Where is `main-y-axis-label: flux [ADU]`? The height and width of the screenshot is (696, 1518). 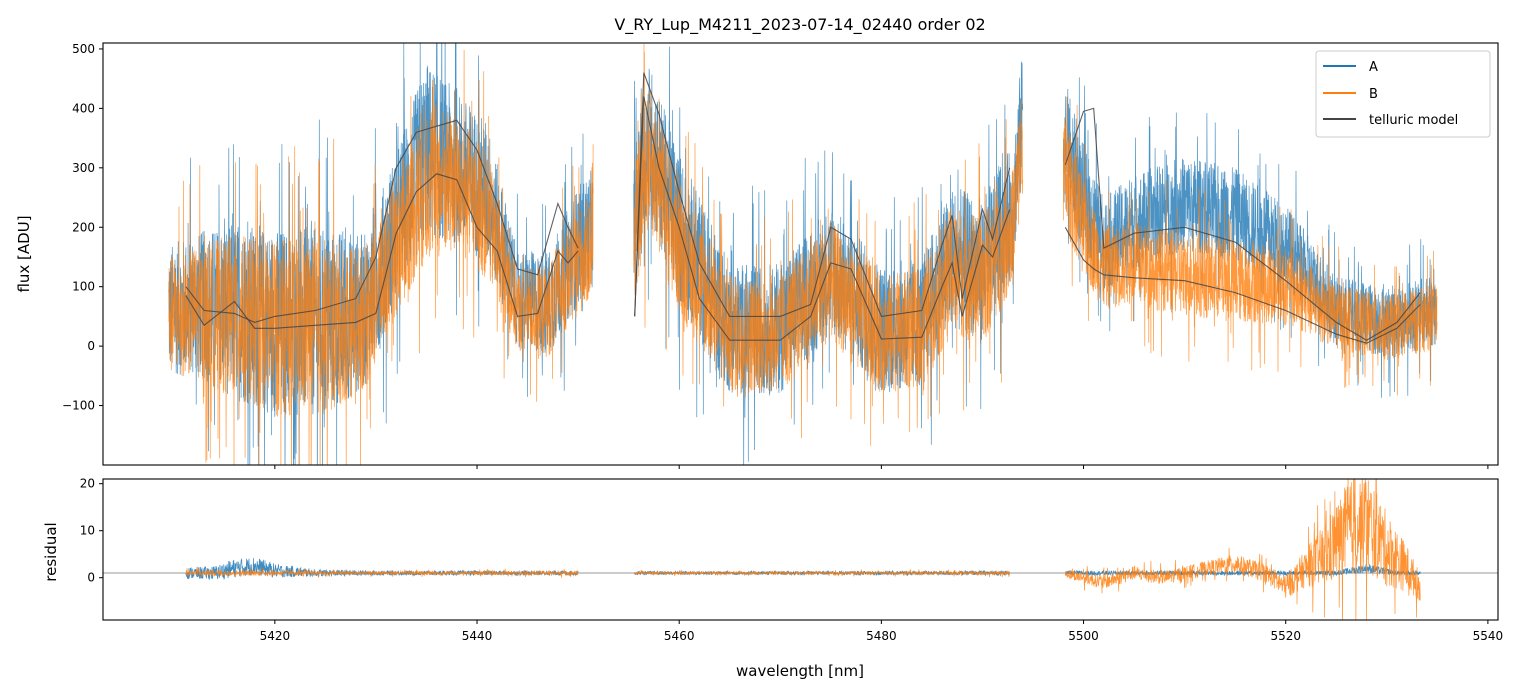 main-y-axis-label: flux [ADU] is located at coordinates (24, 253).